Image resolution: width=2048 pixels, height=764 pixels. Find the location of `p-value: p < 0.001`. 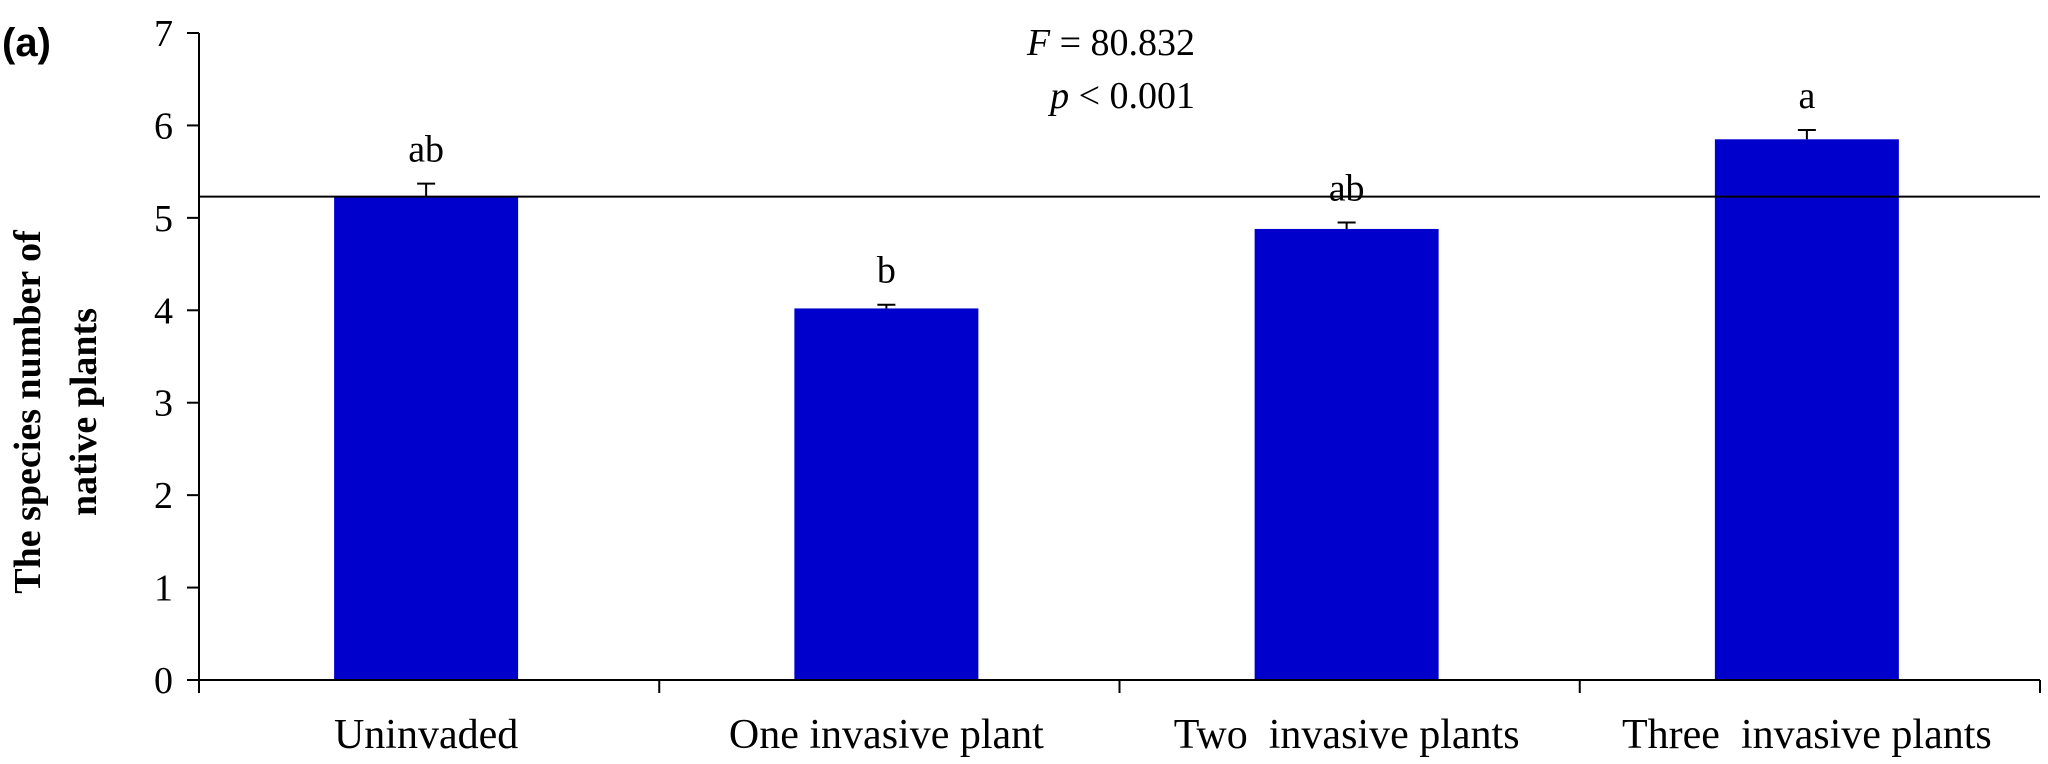

p-value: p < 0.001 is located at coordinates (1121, 96).